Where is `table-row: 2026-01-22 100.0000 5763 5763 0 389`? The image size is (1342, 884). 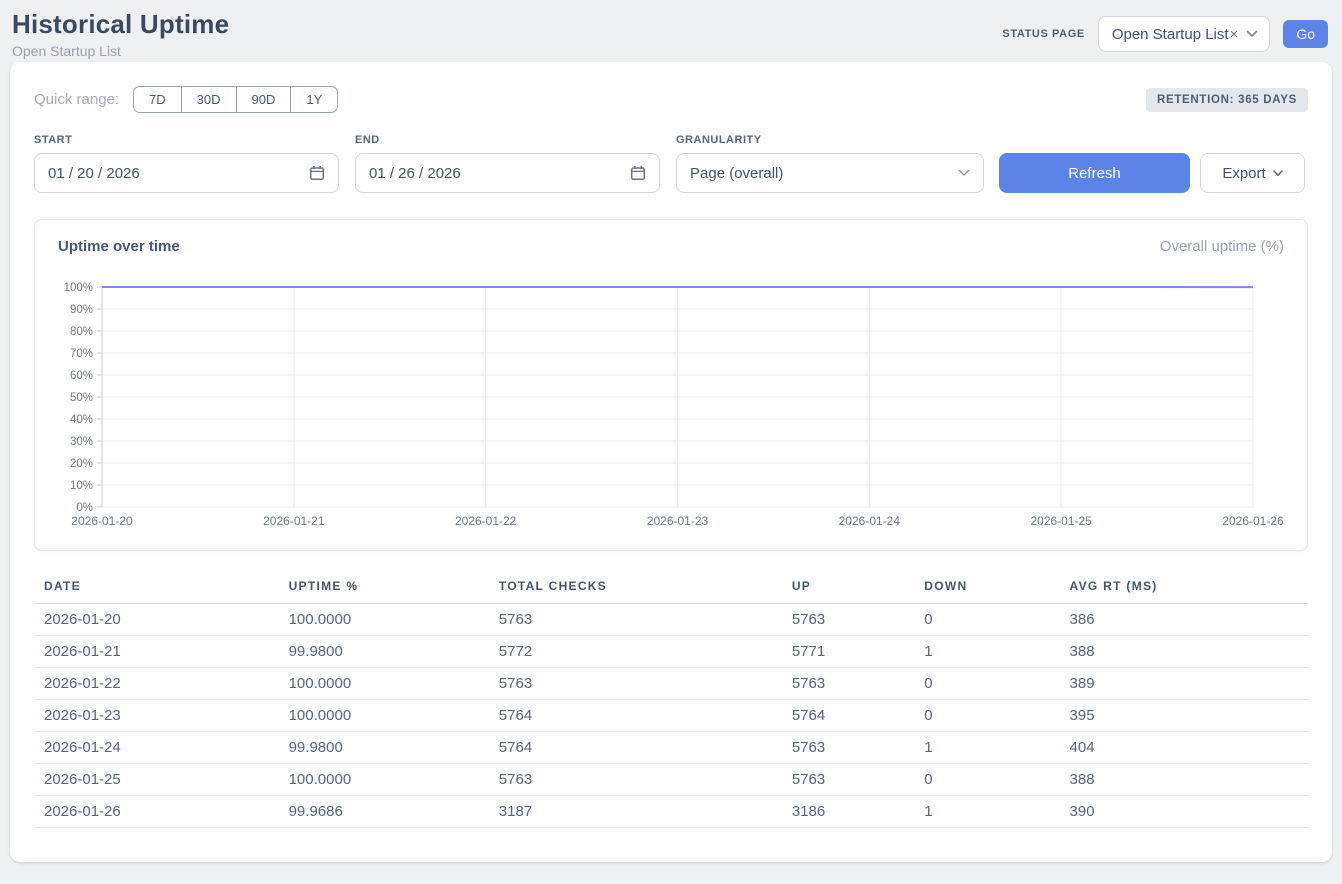
table-row: 2026-01-22 100.0000 5763 5763 0 389 is located at coordinates (671, 683).